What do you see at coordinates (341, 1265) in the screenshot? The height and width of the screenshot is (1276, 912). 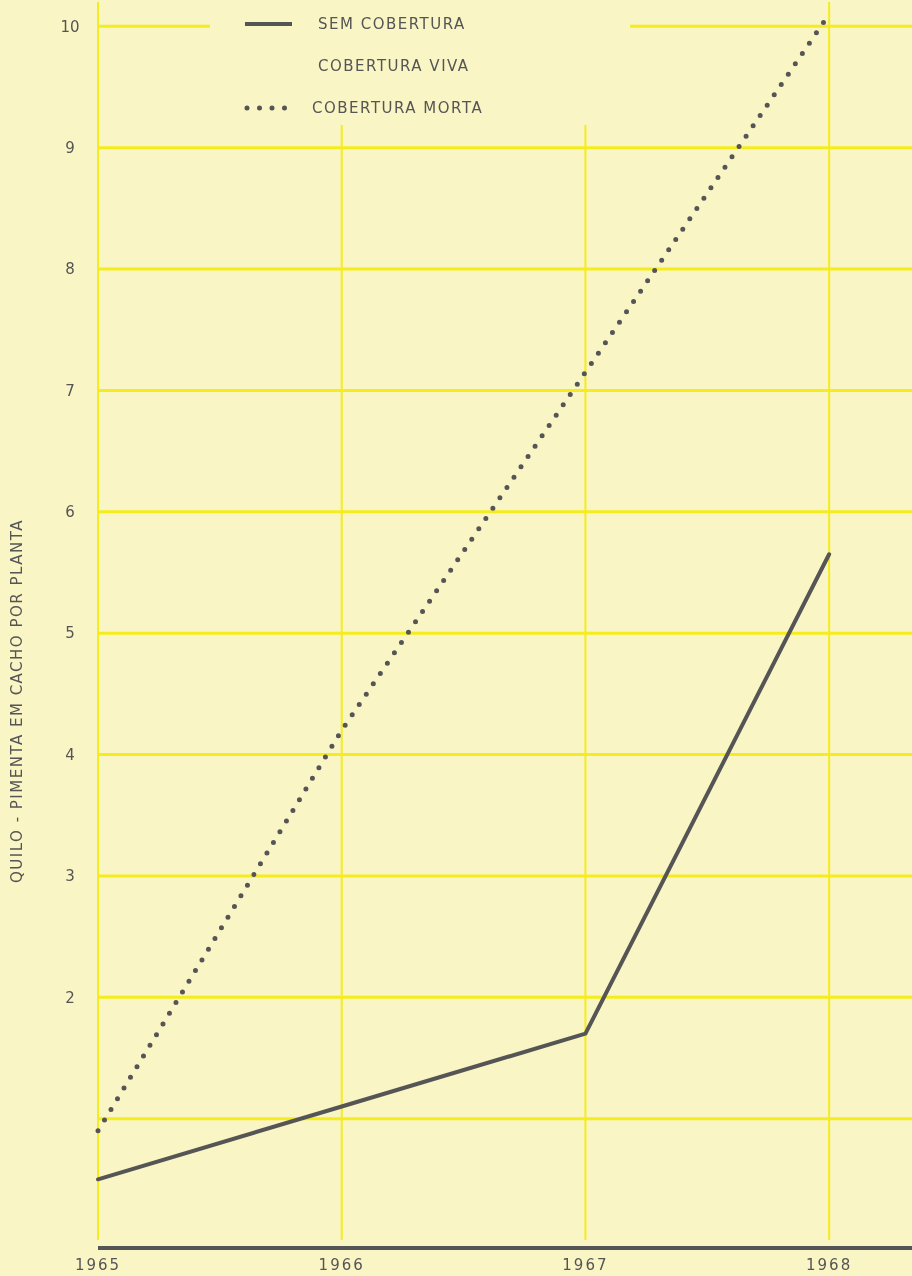 I see `x-tick-label: 1966` at bounding box center [341, 1265].